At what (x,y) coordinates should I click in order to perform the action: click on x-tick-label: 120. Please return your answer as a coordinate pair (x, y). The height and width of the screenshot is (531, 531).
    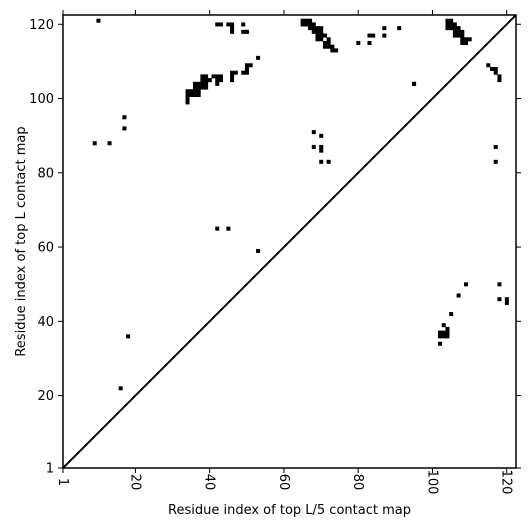
    Looking at the image, I should click on (506, 482).